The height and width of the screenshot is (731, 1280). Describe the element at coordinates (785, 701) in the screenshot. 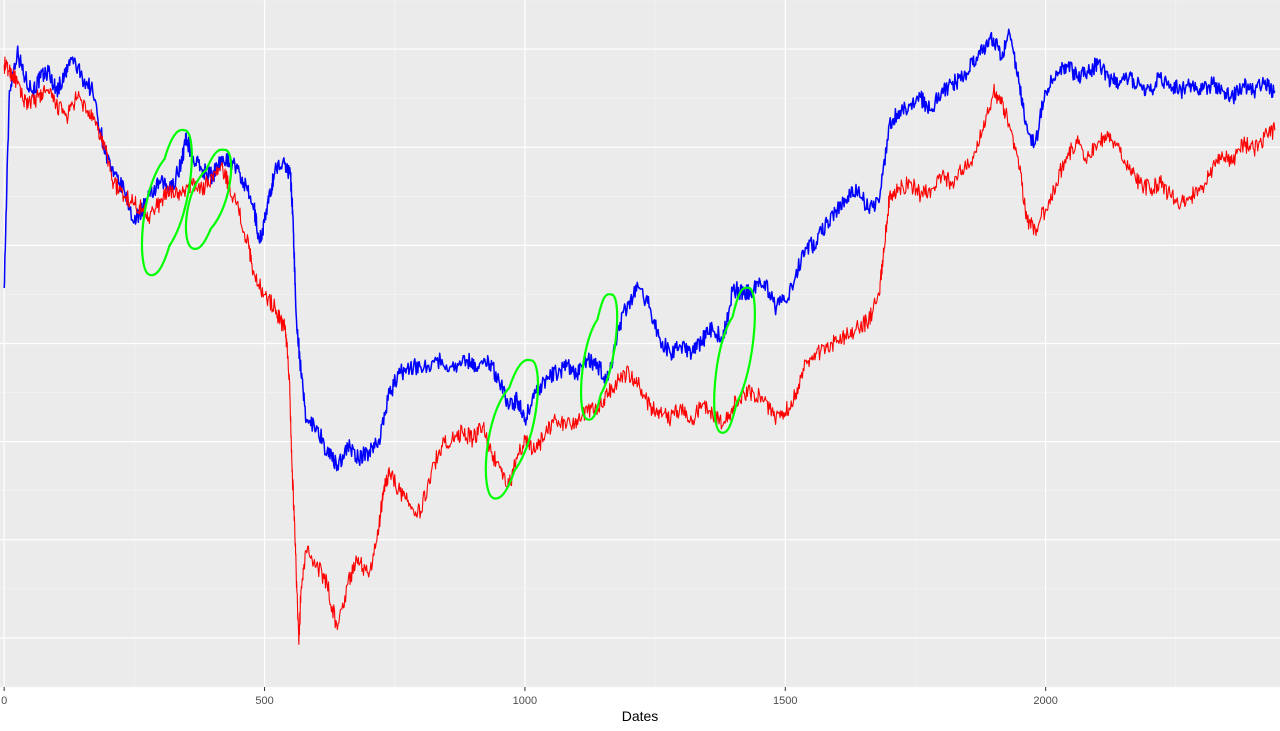

I see `x-tick-label: 1500` at that location.